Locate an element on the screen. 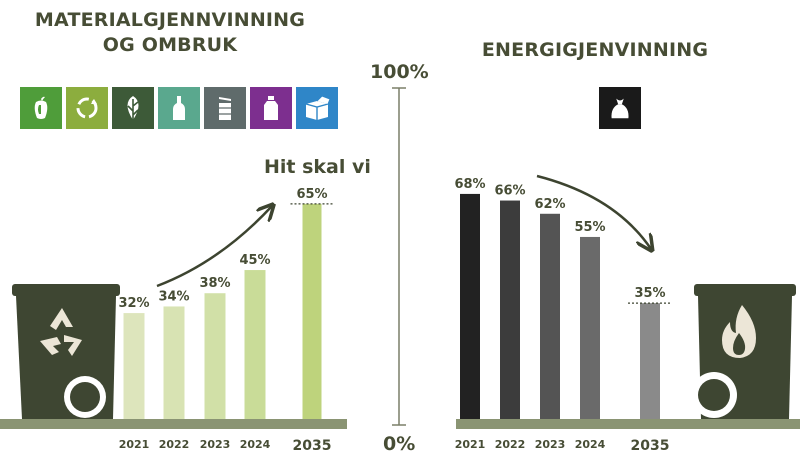 The image size is (800, 461). material-bar-2035 is located at coordinates (312, 311).